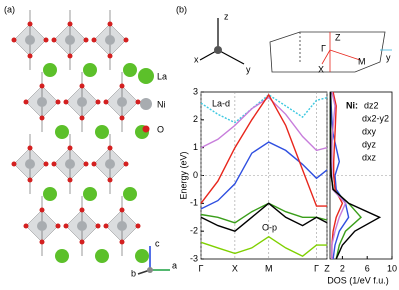 The width and height of the screenshot is (399, 290). I want to click on panel-label: (a), so click(9, 9).